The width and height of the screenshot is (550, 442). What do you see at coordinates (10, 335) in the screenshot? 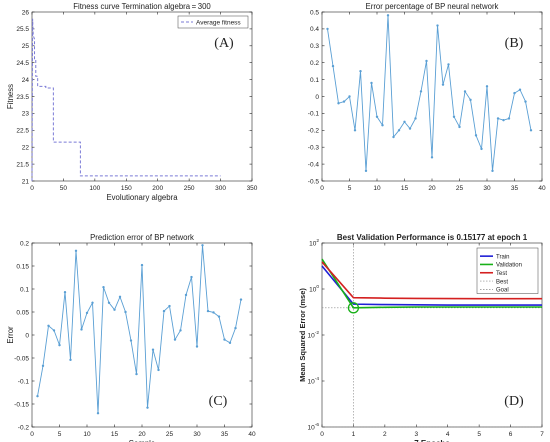
I see `y-axis-label: Error` at bounding box center [10, 335].